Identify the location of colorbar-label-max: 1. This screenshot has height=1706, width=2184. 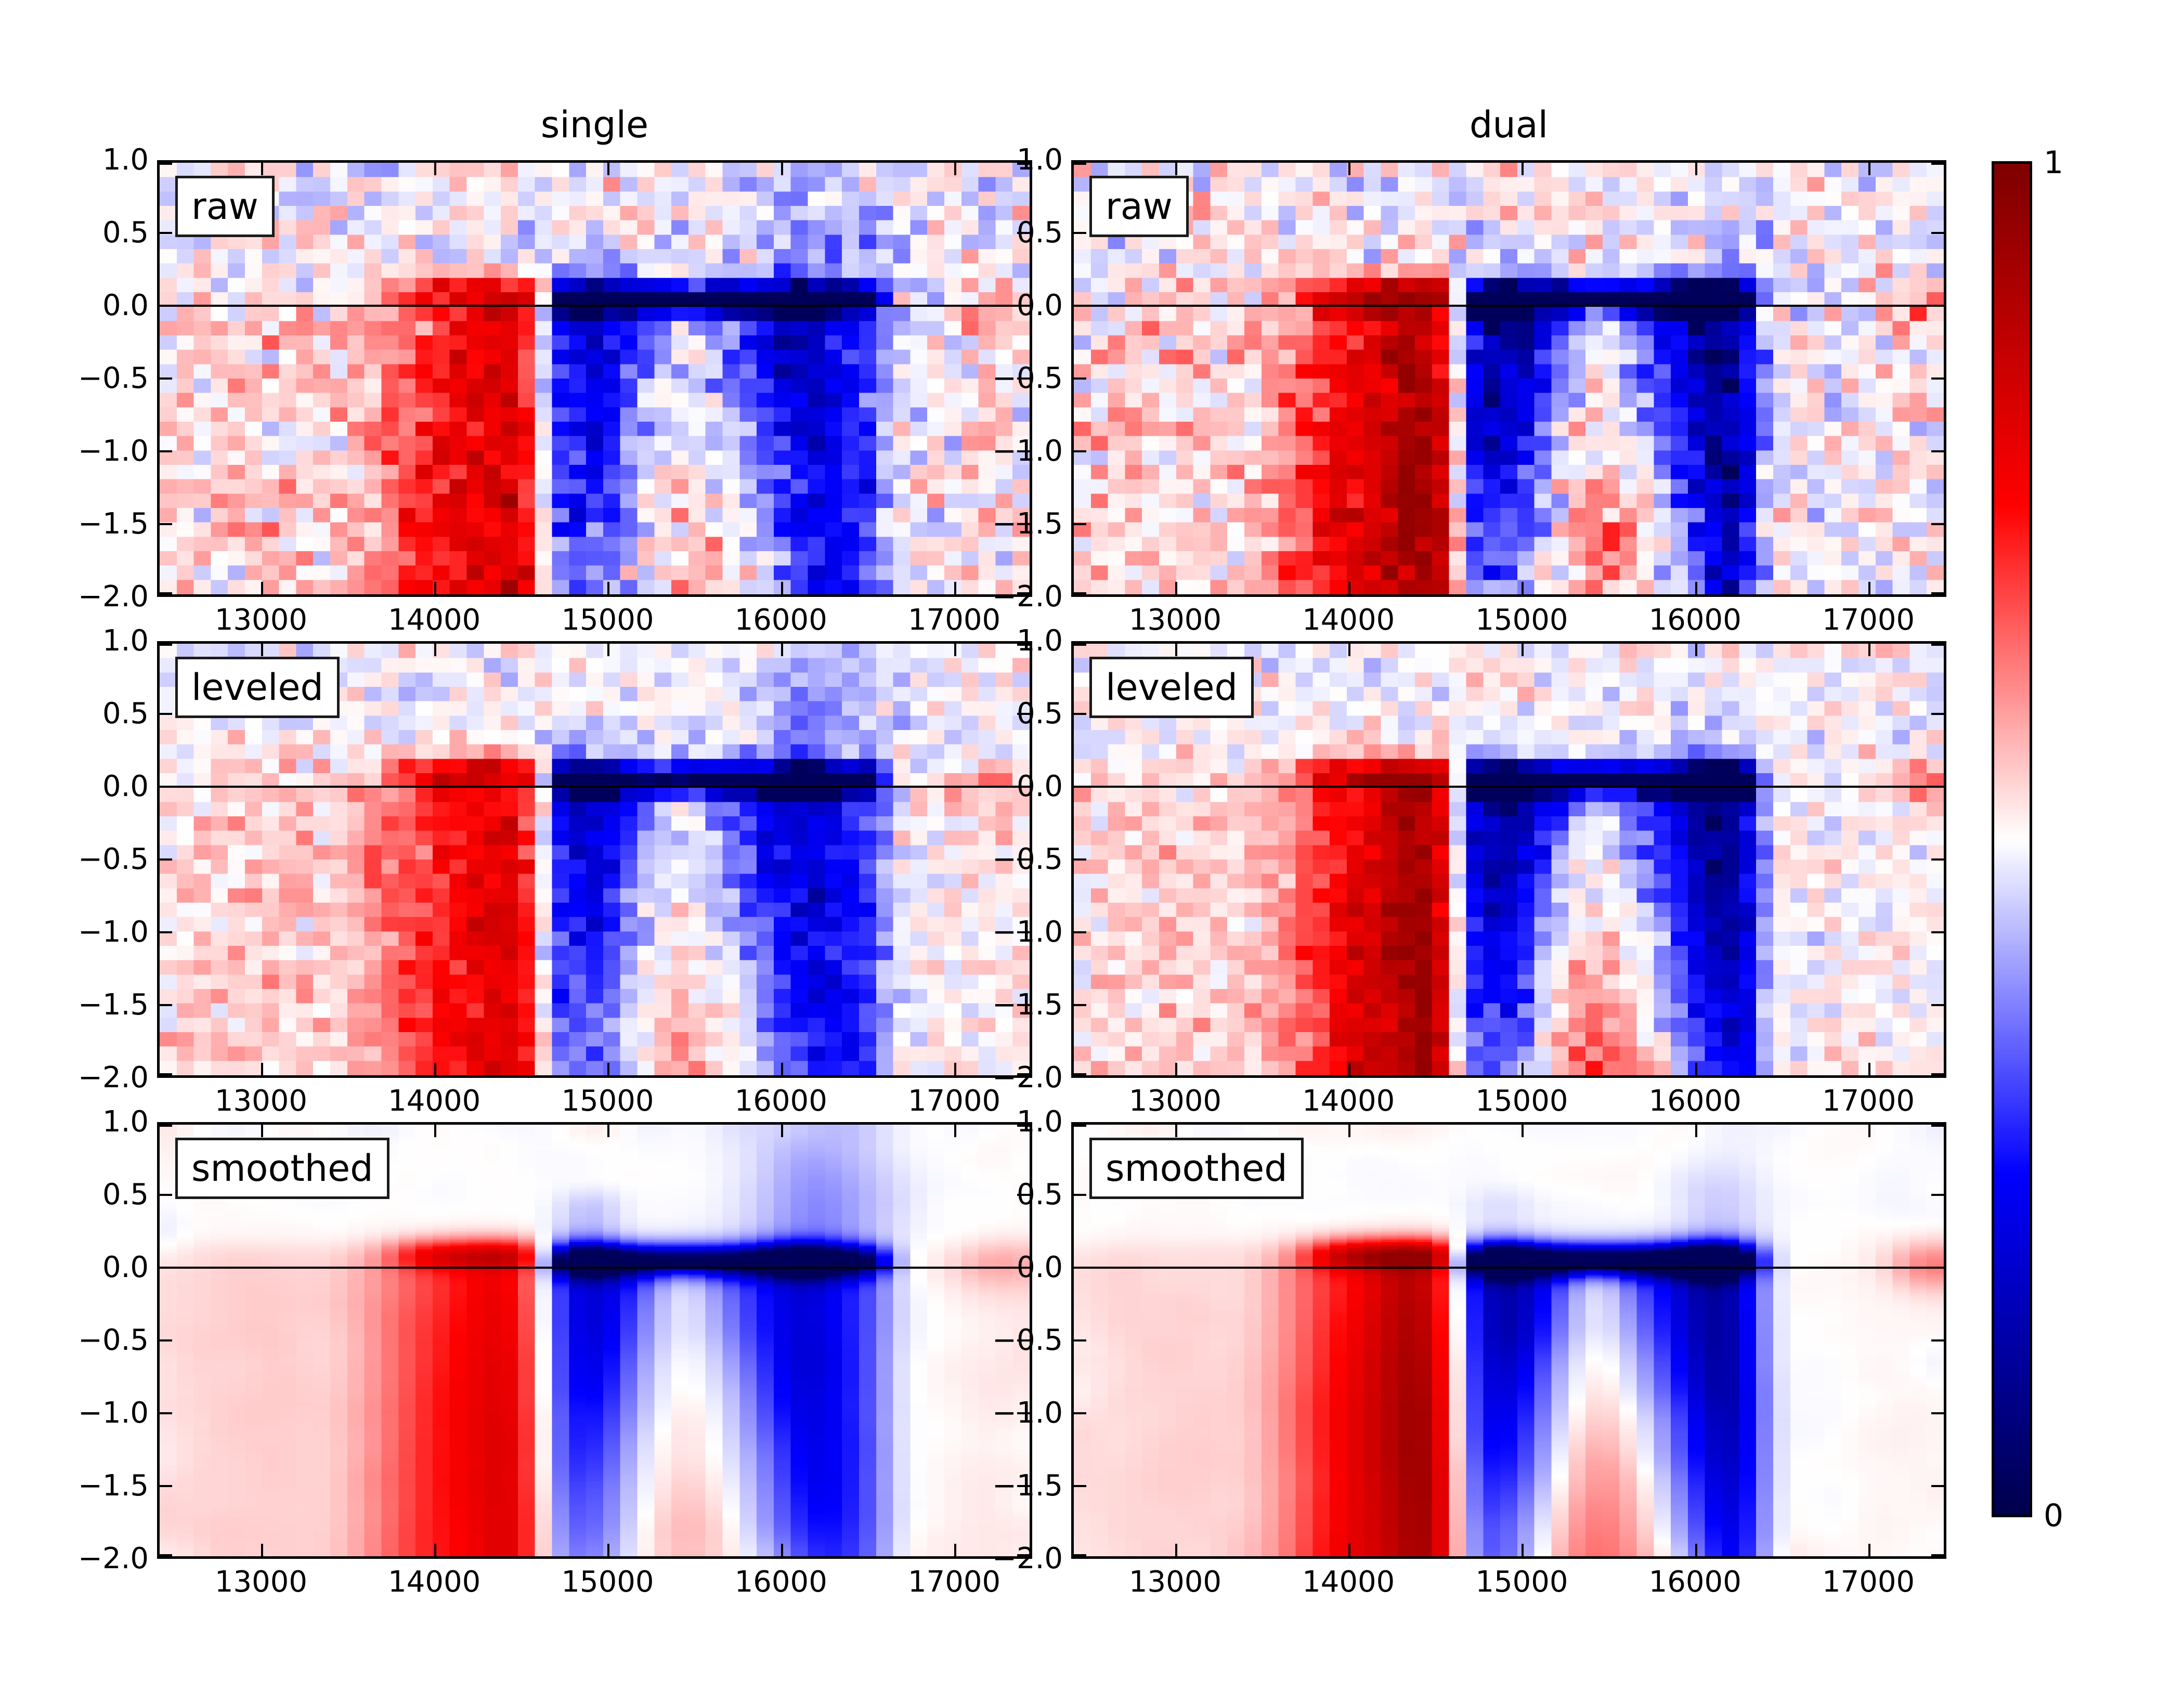
(2054, 163).